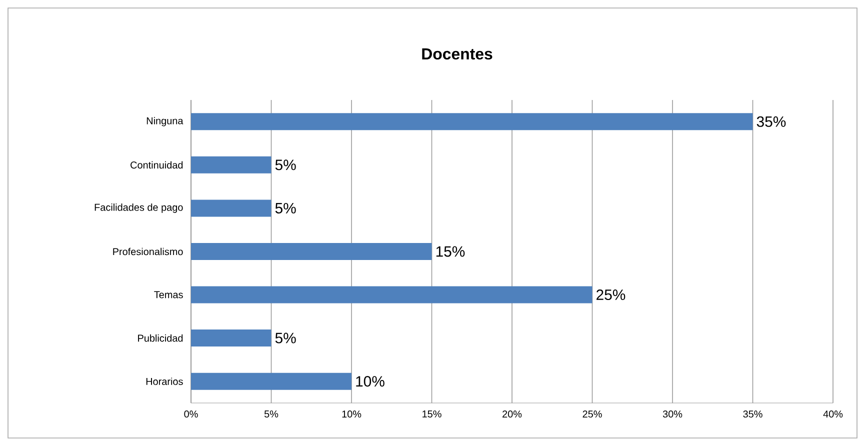 This screenshot has height=448, width=865. Describe the element at coordinates (156, 165) in the screenshot. I see `y-tick-label: Continuidad` at that location.